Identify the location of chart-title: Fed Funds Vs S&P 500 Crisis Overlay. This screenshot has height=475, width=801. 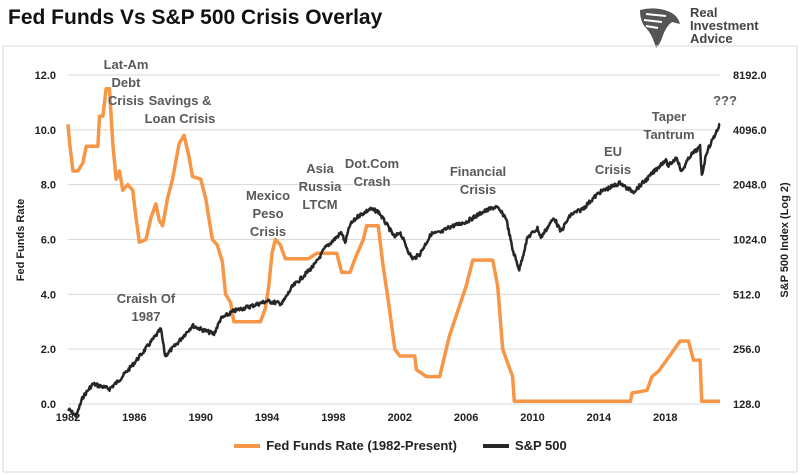
(195, 17).